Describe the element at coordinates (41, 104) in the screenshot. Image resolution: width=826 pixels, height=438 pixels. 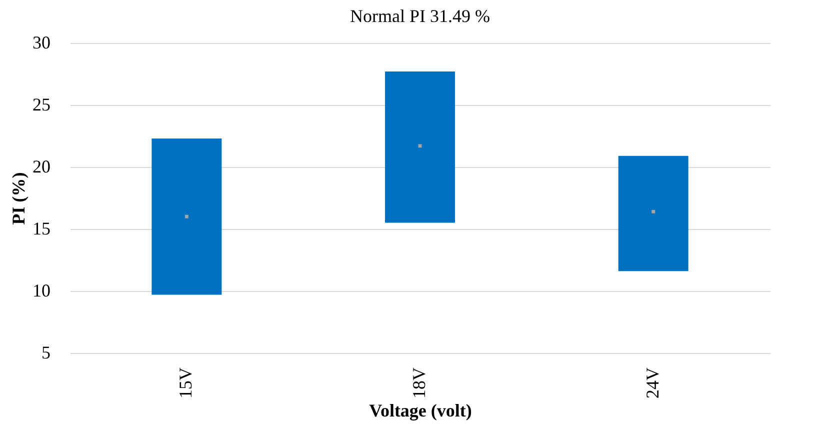
I see `y-tick-label: 25` at that location.